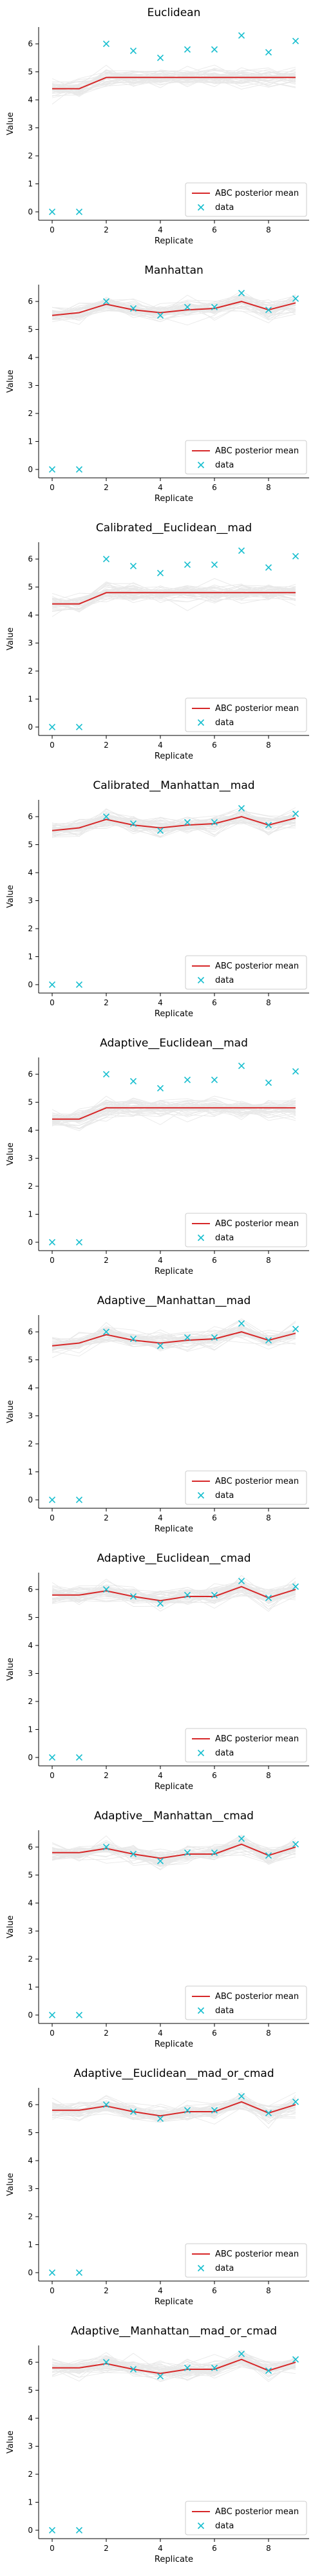 The image size is (322, 2576). Describe the element at coordinates (246, 1746) in the screenshot. I see `legend-box` at that location.